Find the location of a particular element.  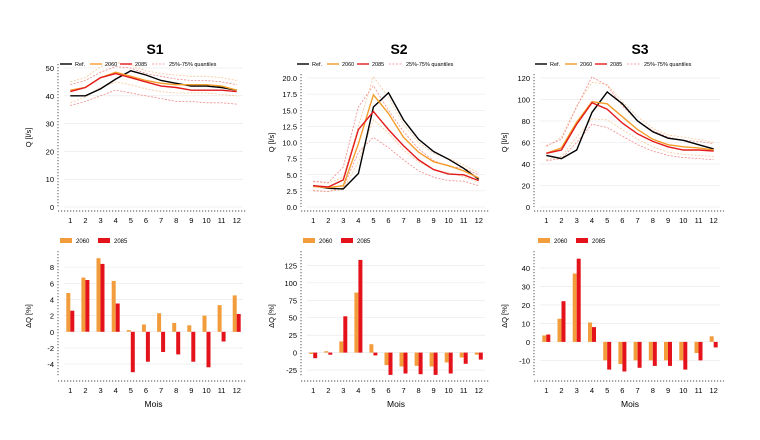

ds2-xlabel: Mois is located at coordinates (396, 404).